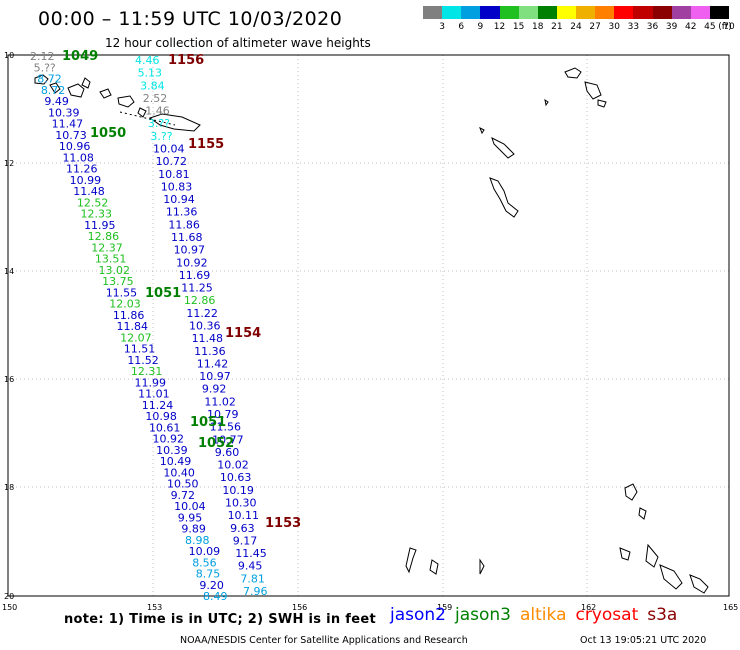 Image resolution: width=740 pixels, height=650 pixels. Describe the element at coordinates (243, 333) in the screenshot. I see `pass-number-label: 1154` at that location.